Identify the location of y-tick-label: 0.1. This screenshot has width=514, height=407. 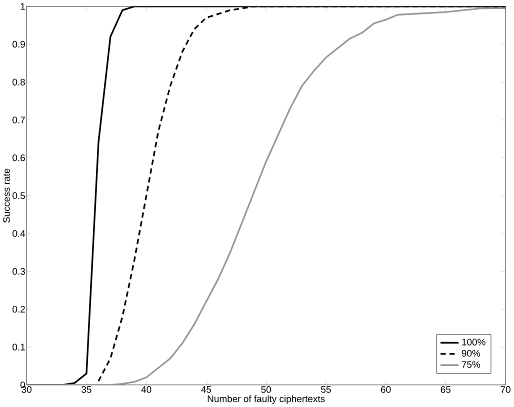
(18, 347).